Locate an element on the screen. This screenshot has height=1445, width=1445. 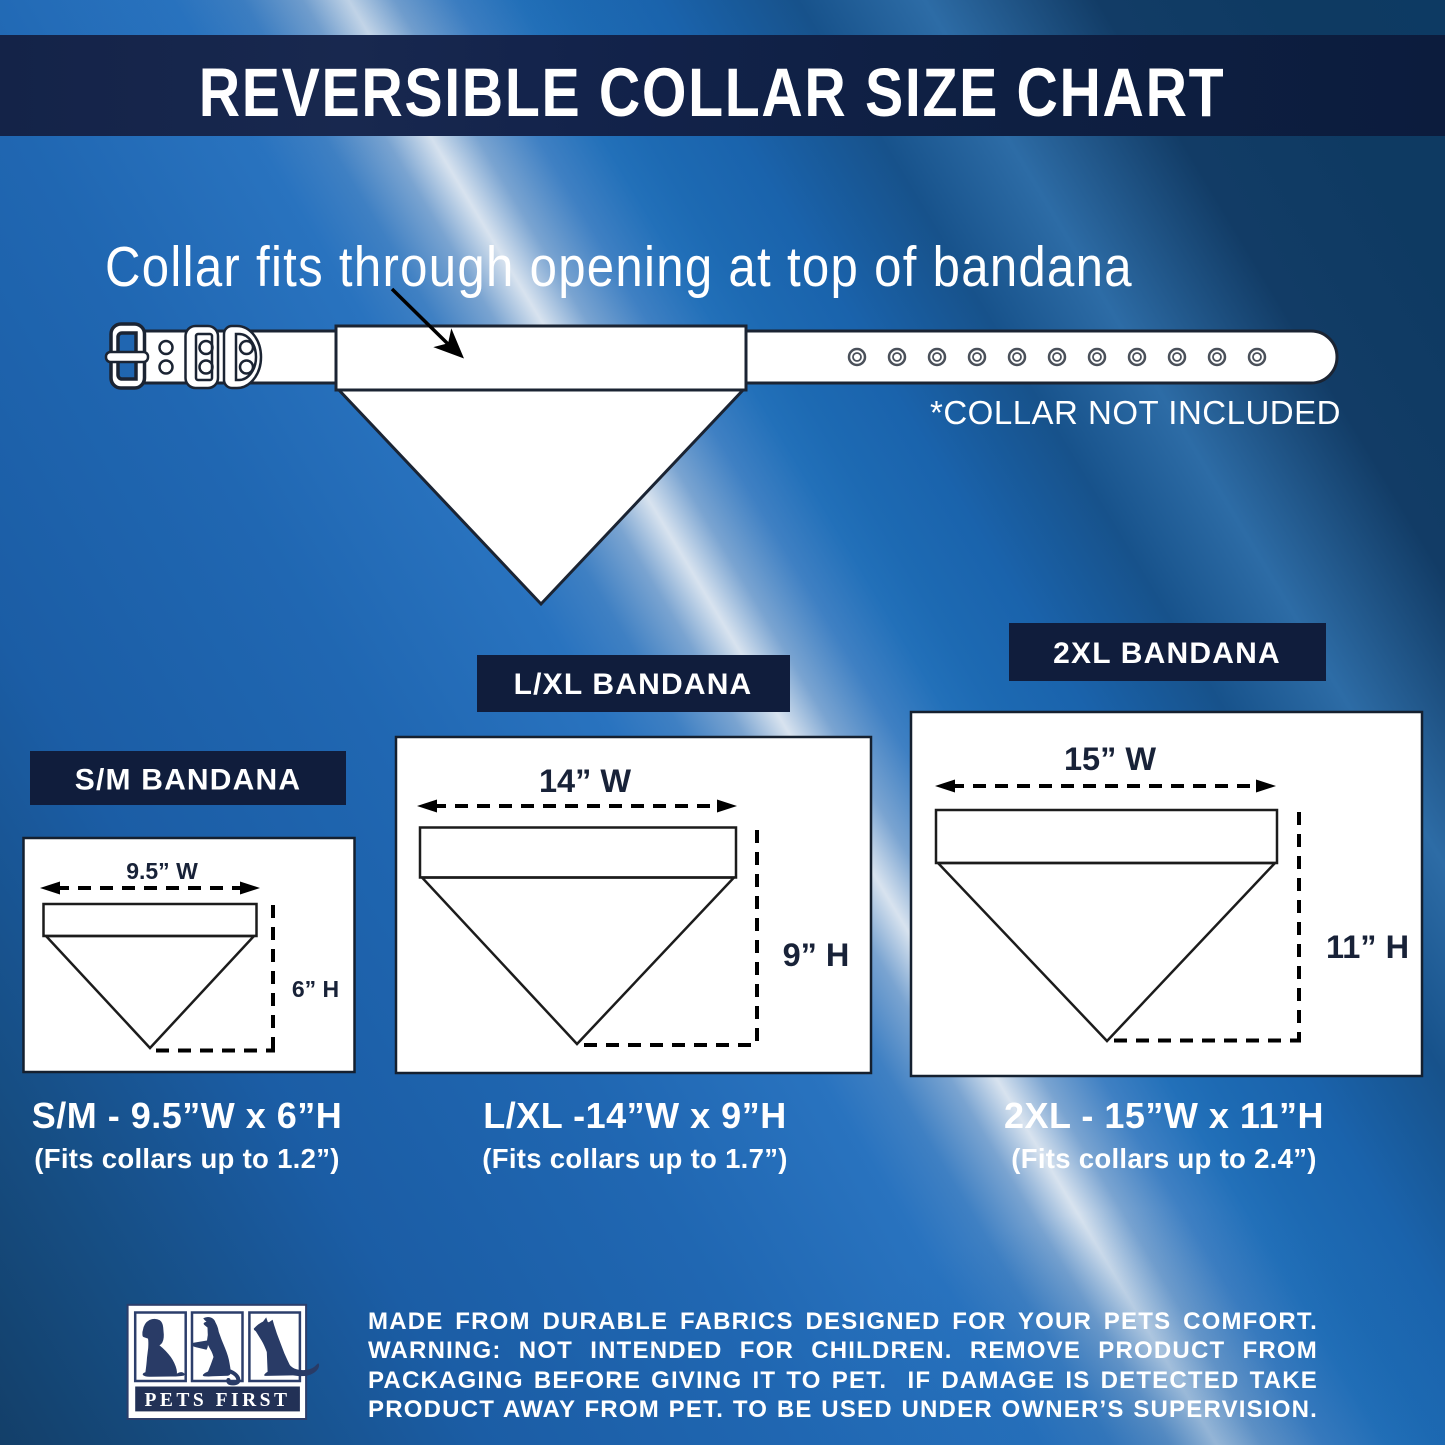
svg-text: 9.5” W is located at coordinates (162, 871).